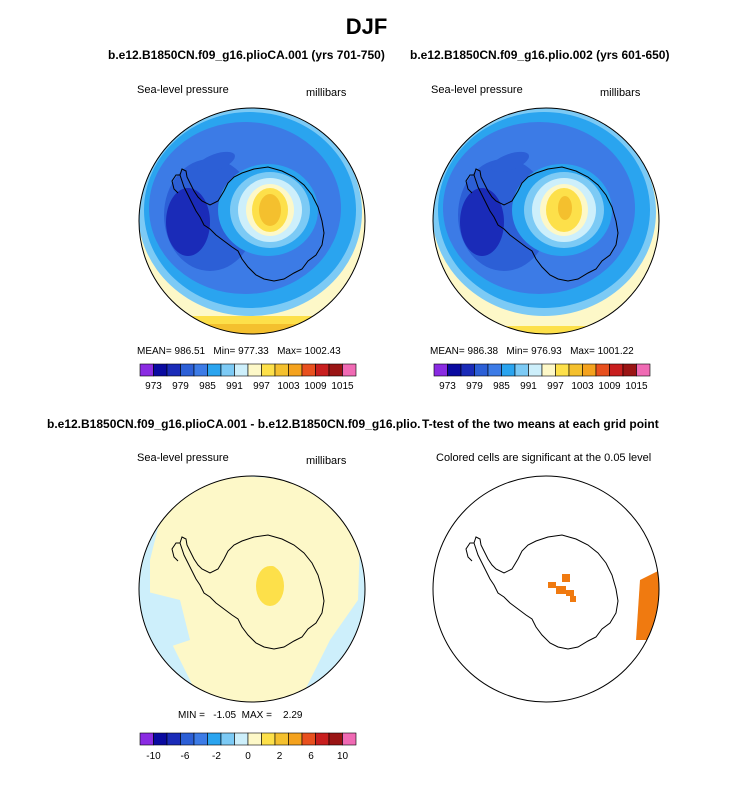 This screenshot has width=733, height=792. What do you see at coordinates (252, 221) in the screenshot?
I see `panel1-map` at bounding box center [252, 221].